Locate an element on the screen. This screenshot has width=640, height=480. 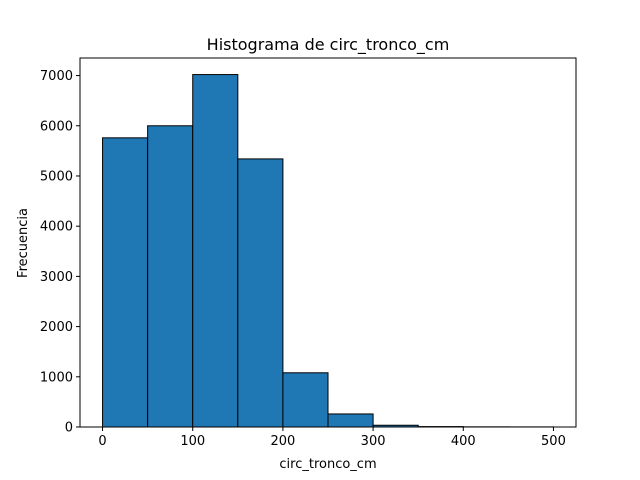
y-tick-label: 2000 is located at coordinates (56, 327).